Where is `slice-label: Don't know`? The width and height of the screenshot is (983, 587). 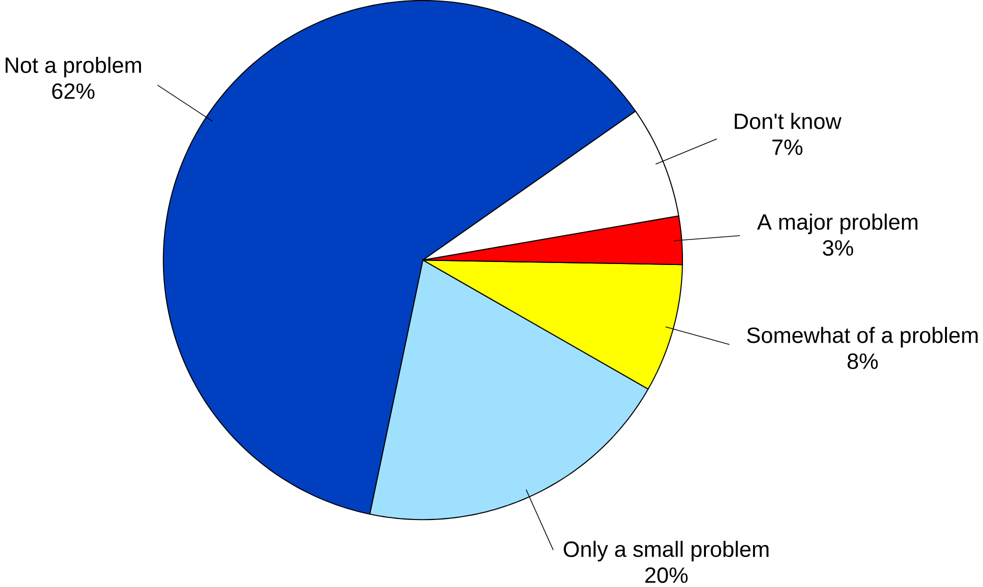 slice-label: Don't know is located at coordinates (788, 121).